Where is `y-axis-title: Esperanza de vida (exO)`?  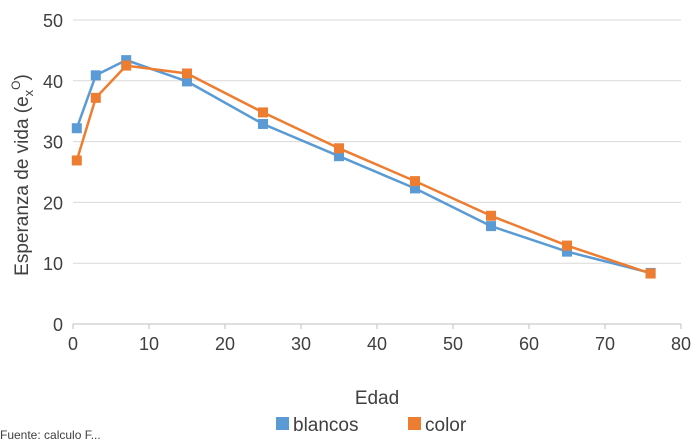
y-axis-title: Esperanza de vida (exO) is located at coordinates (22, 175).